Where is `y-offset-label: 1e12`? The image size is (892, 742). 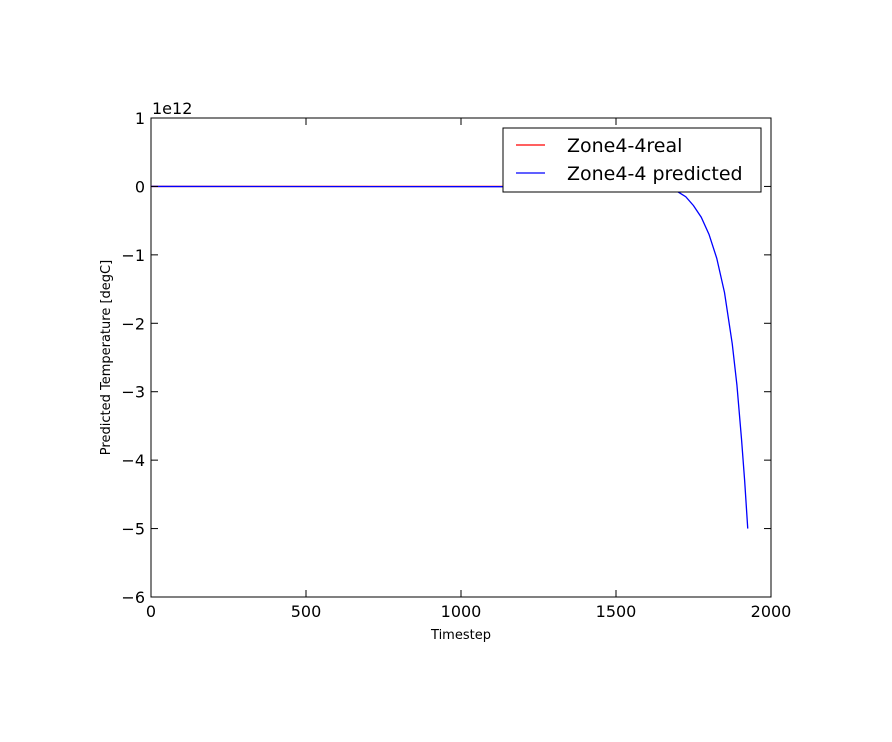
y-offset-label: 1e12 is located at coordinates (172, 108).